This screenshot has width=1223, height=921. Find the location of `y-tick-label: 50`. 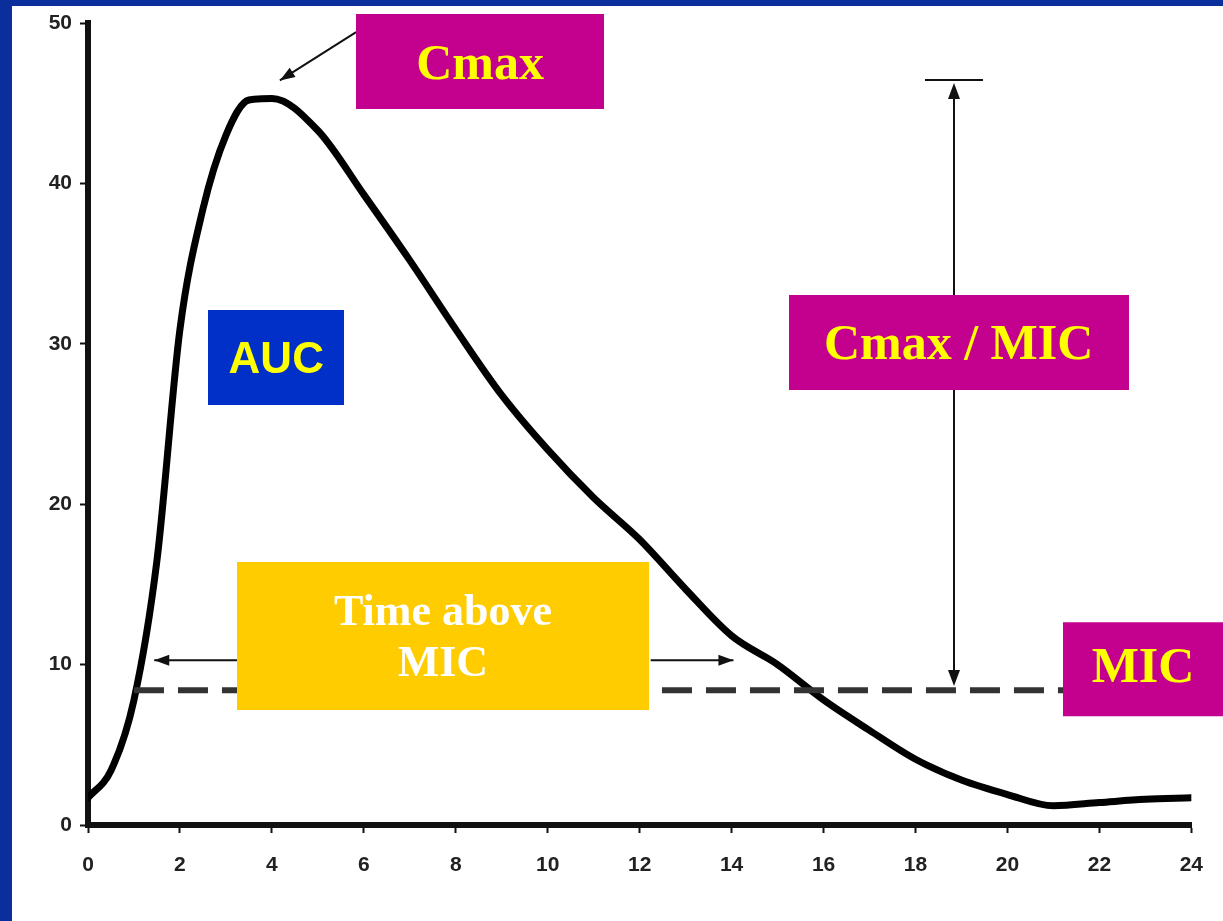

y-tick-label: 50 is located at coordinates (60, 21).